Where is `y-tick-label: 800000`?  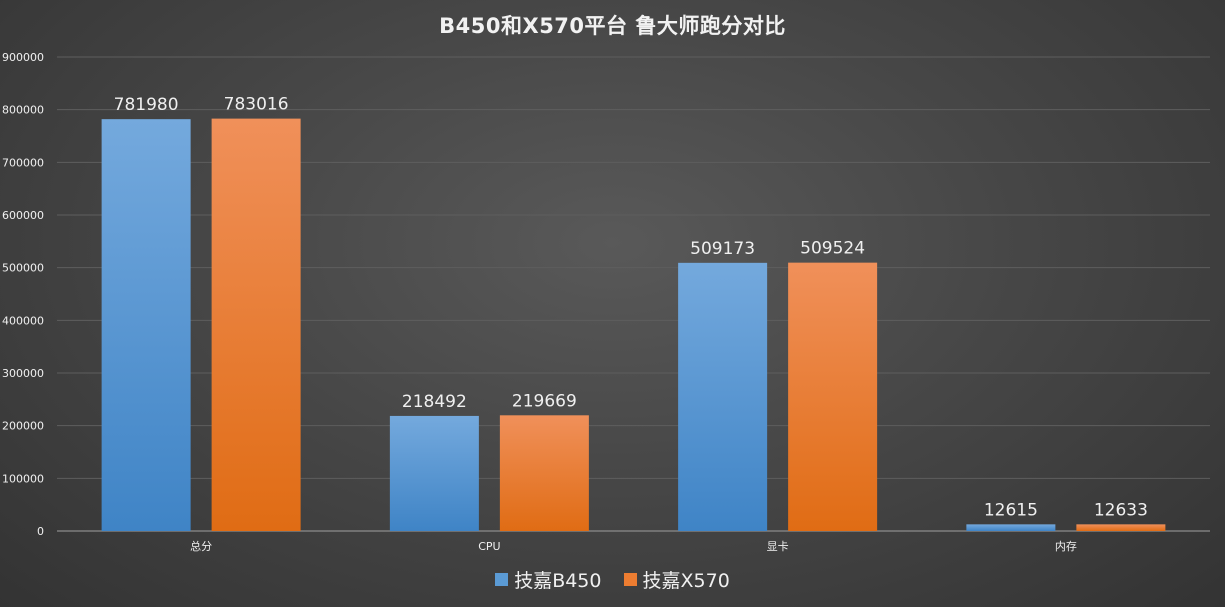 y-tick-label: 800000 is located at coordinates (23, 110).